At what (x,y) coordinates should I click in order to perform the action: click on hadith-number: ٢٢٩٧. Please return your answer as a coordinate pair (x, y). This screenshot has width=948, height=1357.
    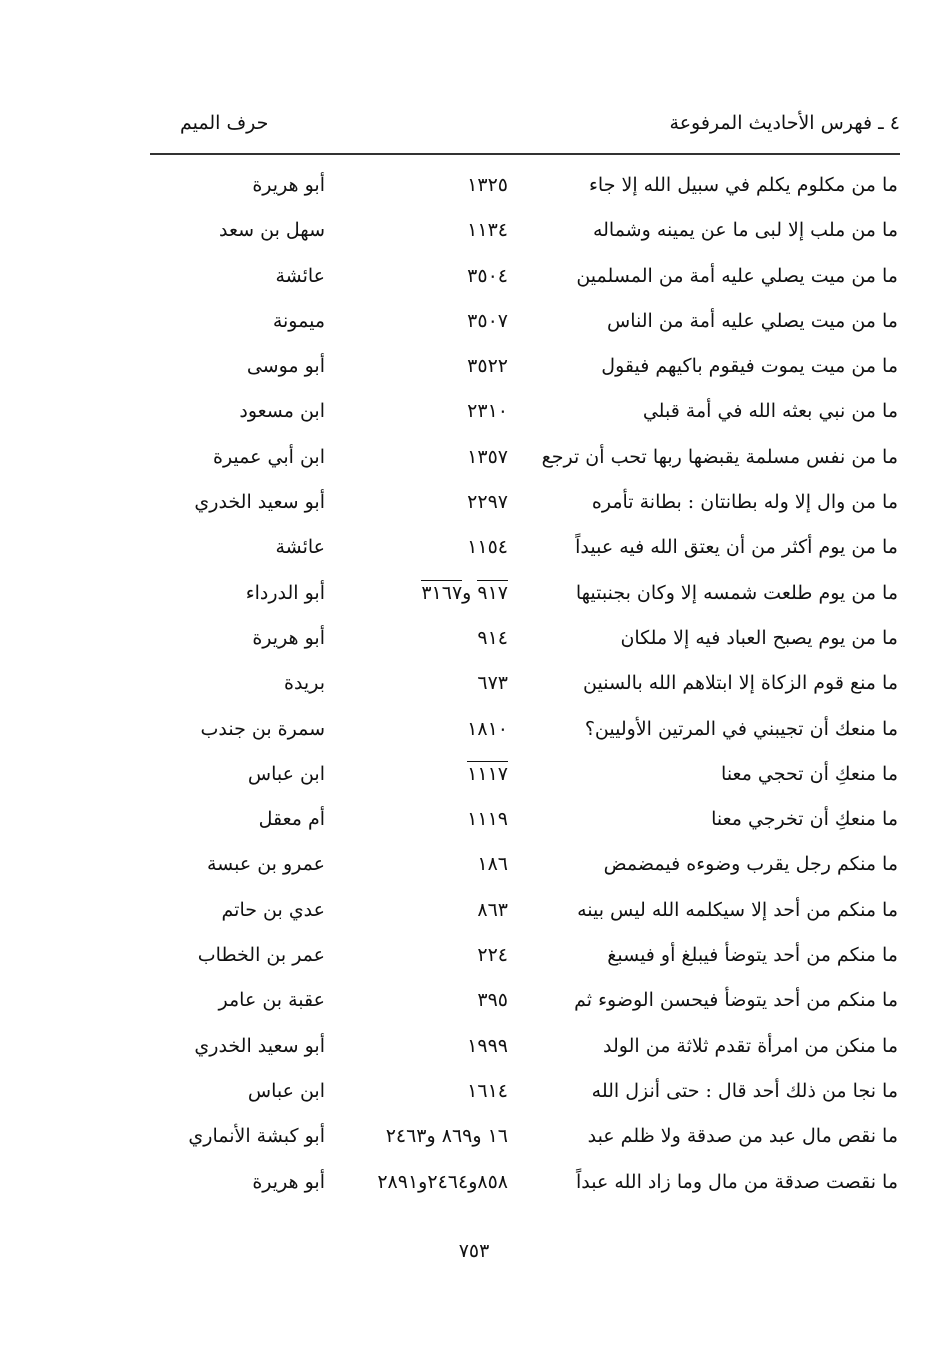
    Looking at the image, I should click on (487, 502).